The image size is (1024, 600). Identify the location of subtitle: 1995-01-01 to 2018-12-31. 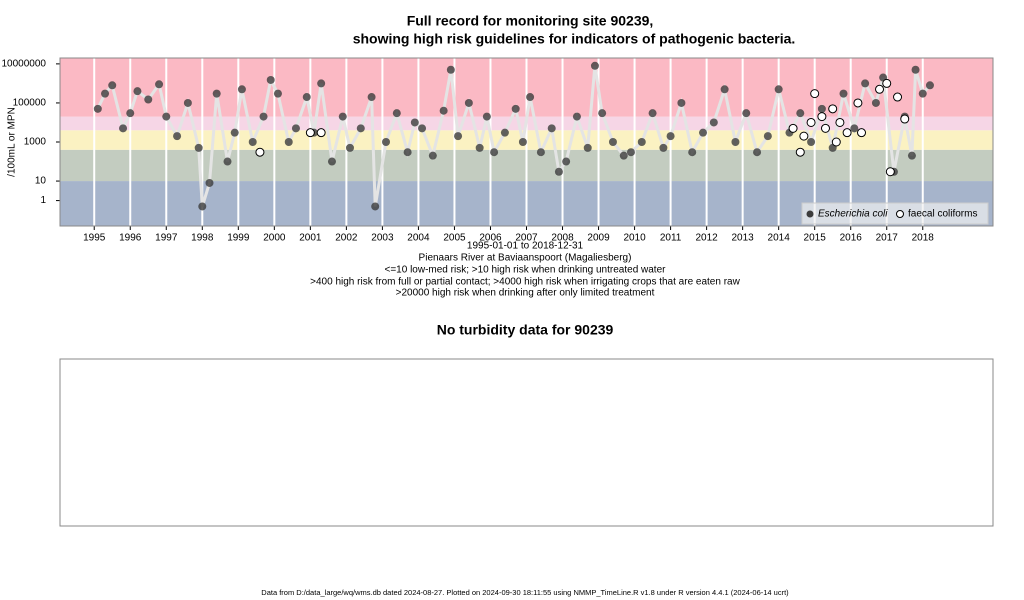
(525, 246).